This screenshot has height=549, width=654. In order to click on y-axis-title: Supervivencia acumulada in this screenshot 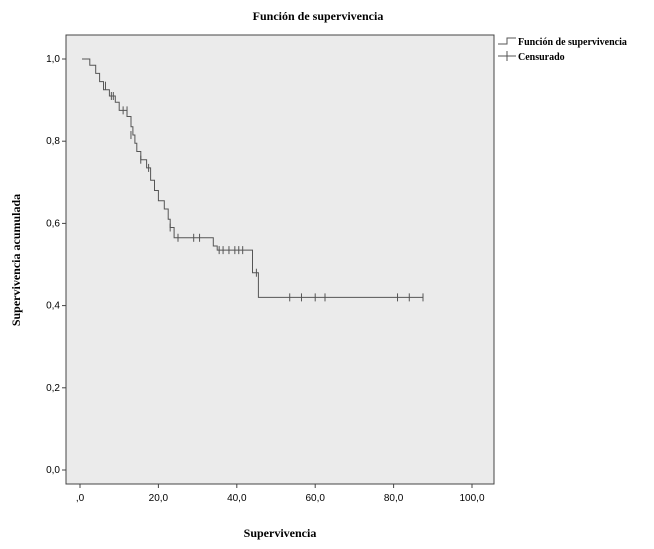, I will do `click(16, 260)`.